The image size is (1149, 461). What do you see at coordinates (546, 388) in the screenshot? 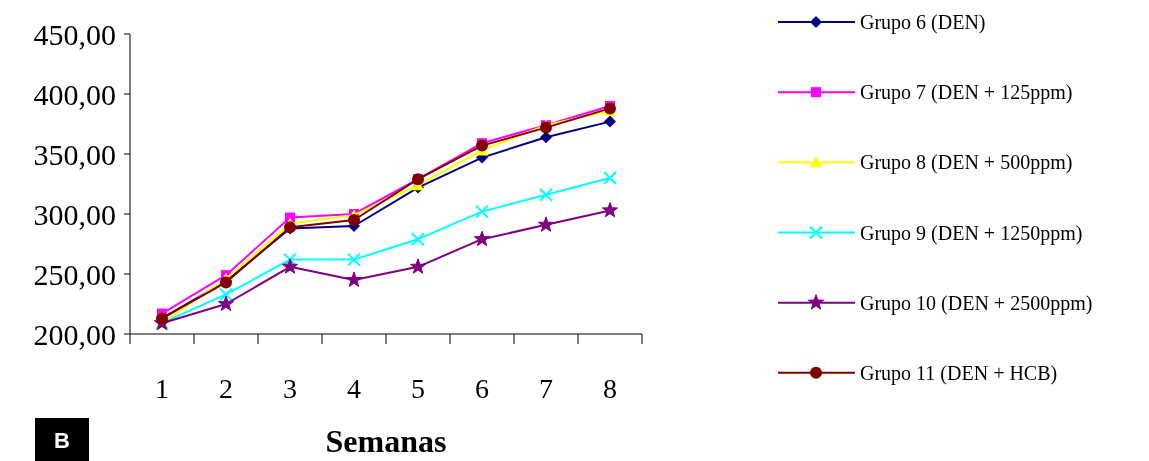
I see `x-tick-label: 7` at bounding box center [546, 388].